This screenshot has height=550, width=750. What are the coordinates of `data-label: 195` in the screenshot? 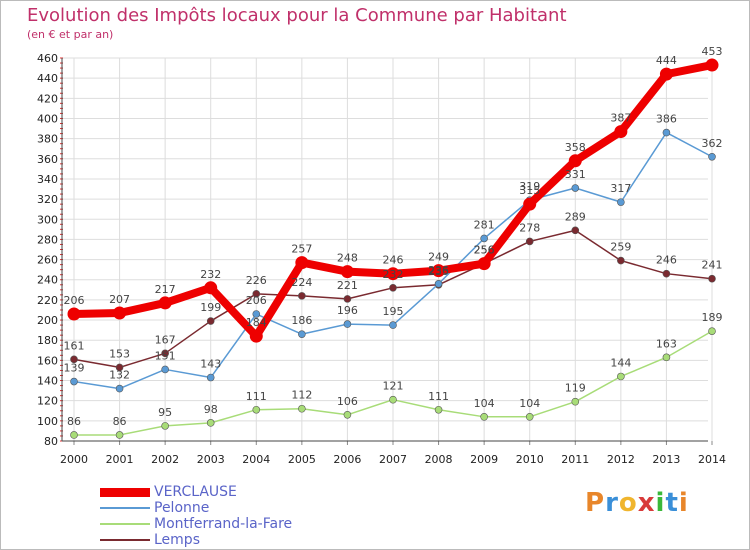 It's located at (393, 311).